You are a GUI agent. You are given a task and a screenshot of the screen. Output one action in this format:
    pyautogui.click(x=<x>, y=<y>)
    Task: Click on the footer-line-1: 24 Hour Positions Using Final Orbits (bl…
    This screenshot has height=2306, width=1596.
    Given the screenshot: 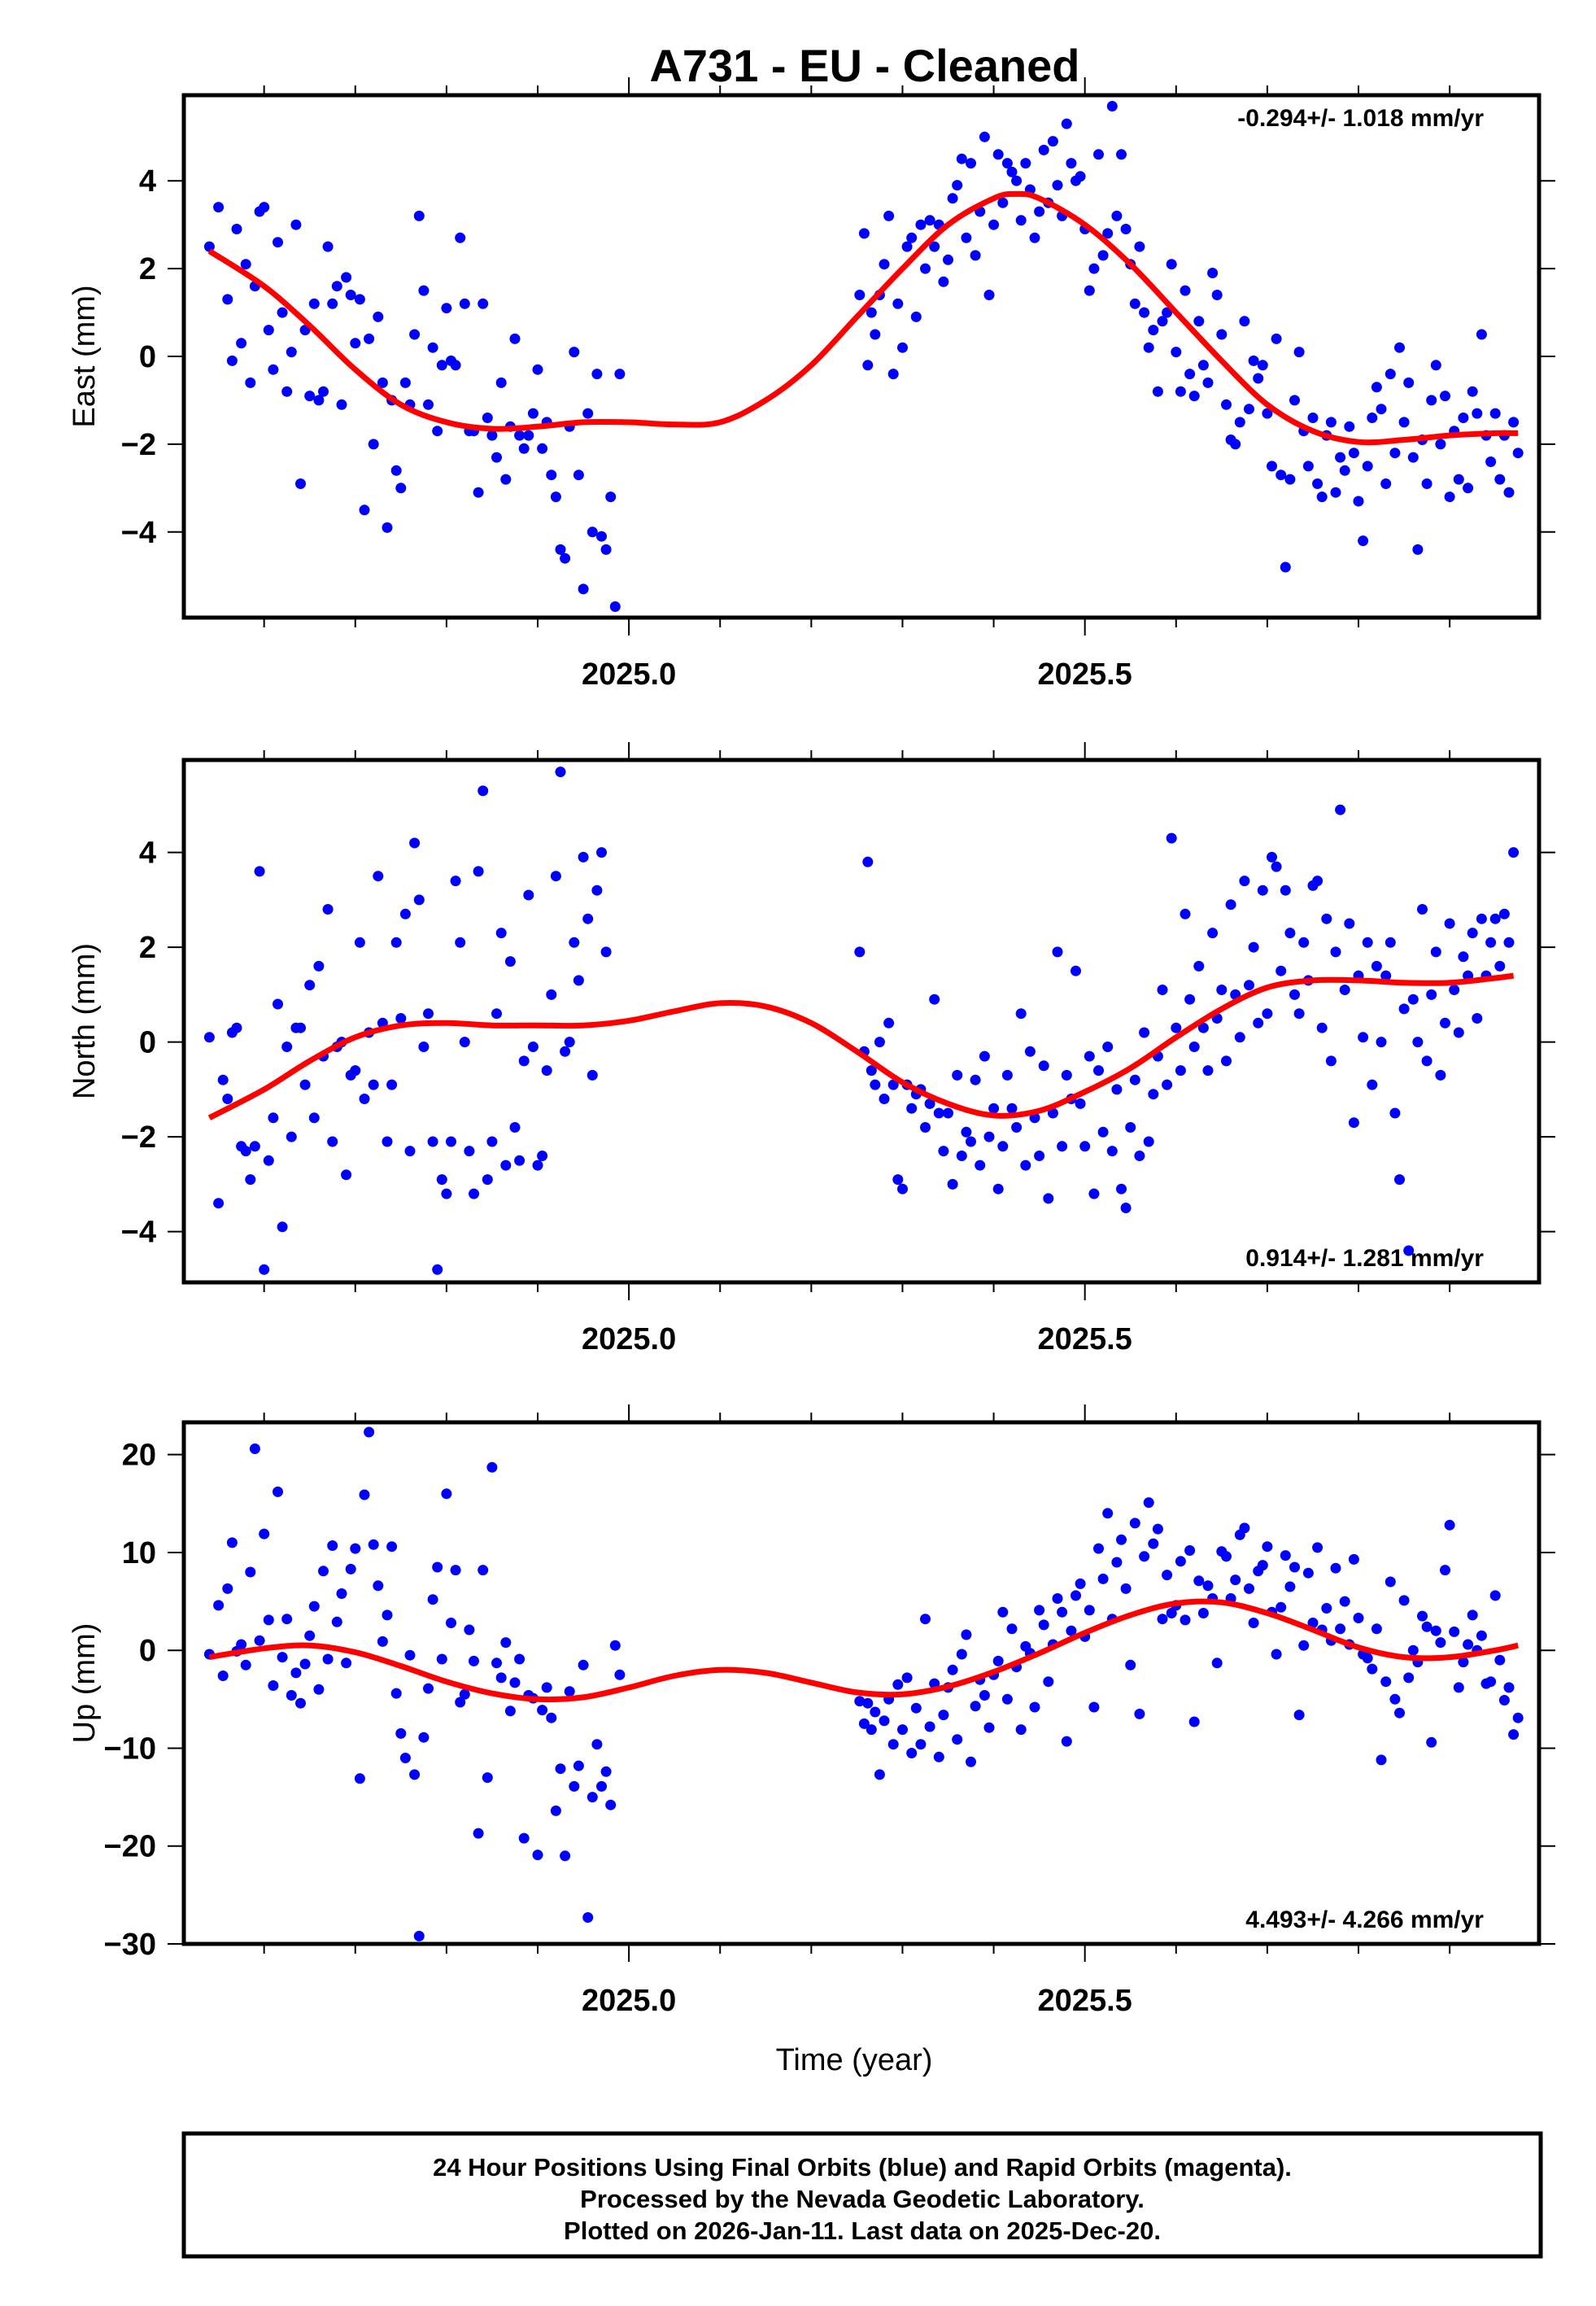 What is the action you would take?
    pyautogui.click(x=862, y=2167)
    